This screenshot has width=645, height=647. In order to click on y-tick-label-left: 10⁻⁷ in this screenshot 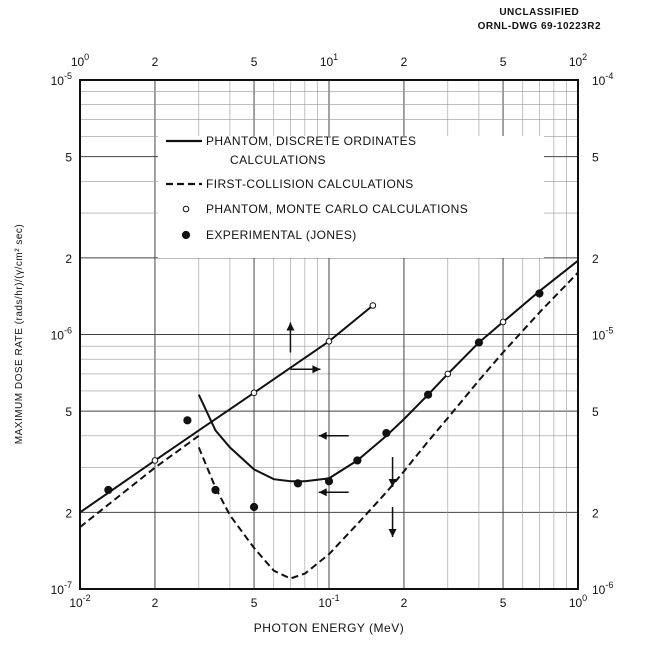, I will do `click(61, 588)`.